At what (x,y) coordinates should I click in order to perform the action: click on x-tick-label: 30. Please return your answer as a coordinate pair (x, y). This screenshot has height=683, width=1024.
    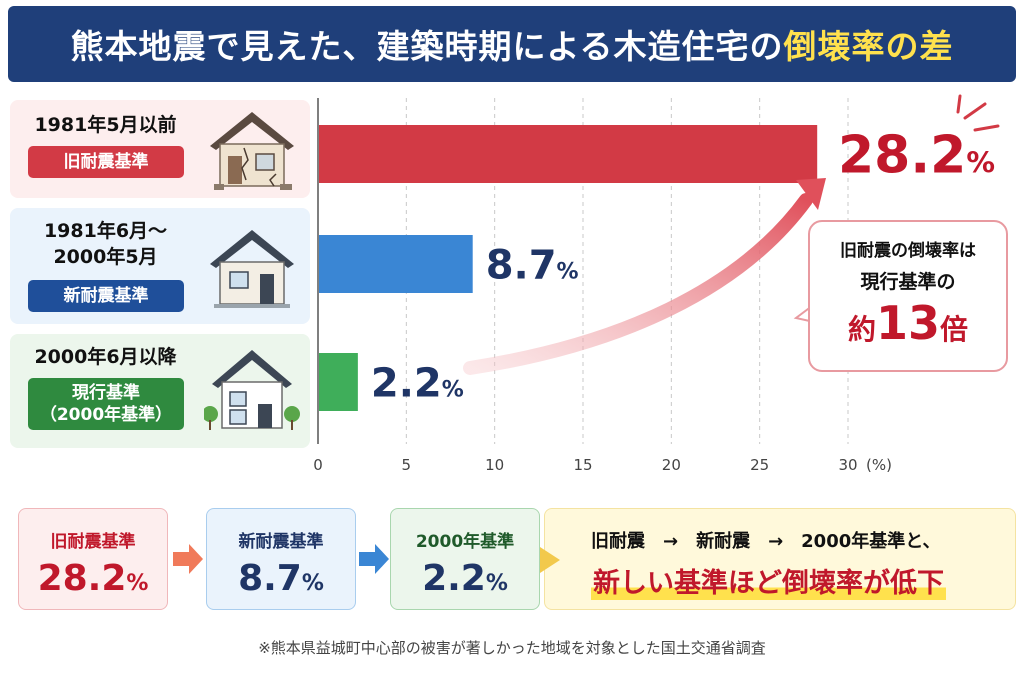
    Looking at the image, I should click on (847, 465).